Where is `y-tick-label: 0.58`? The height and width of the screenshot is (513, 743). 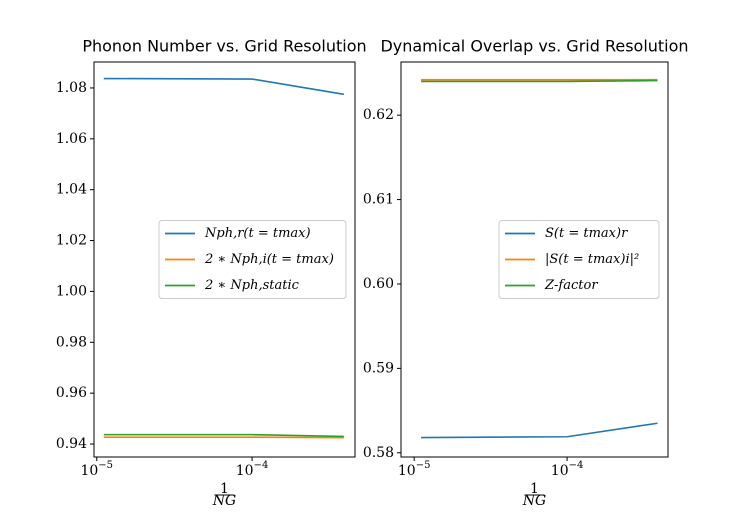
y-tick-label: 0.58 is located at coordinates (378, 453).